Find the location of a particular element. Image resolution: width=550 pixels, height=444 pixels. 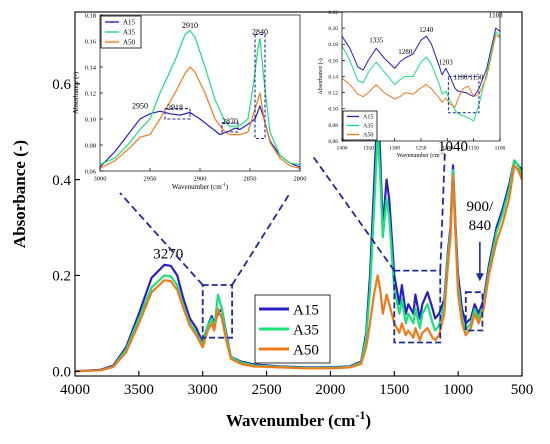

x-tick-label: 2900 is located at coordinates (200, 179).